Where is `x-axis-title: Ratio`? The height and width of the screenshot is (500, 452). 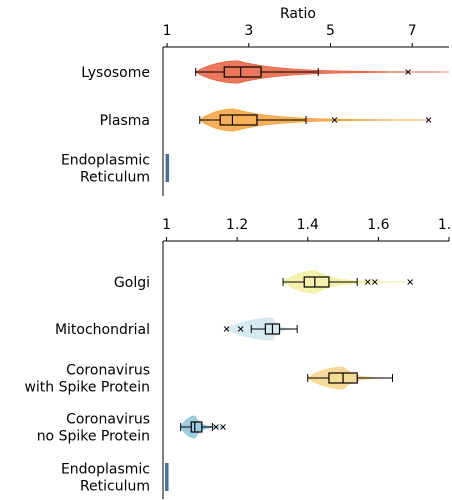
x-axis-title: Ratio is located at coordinates (298, 14).